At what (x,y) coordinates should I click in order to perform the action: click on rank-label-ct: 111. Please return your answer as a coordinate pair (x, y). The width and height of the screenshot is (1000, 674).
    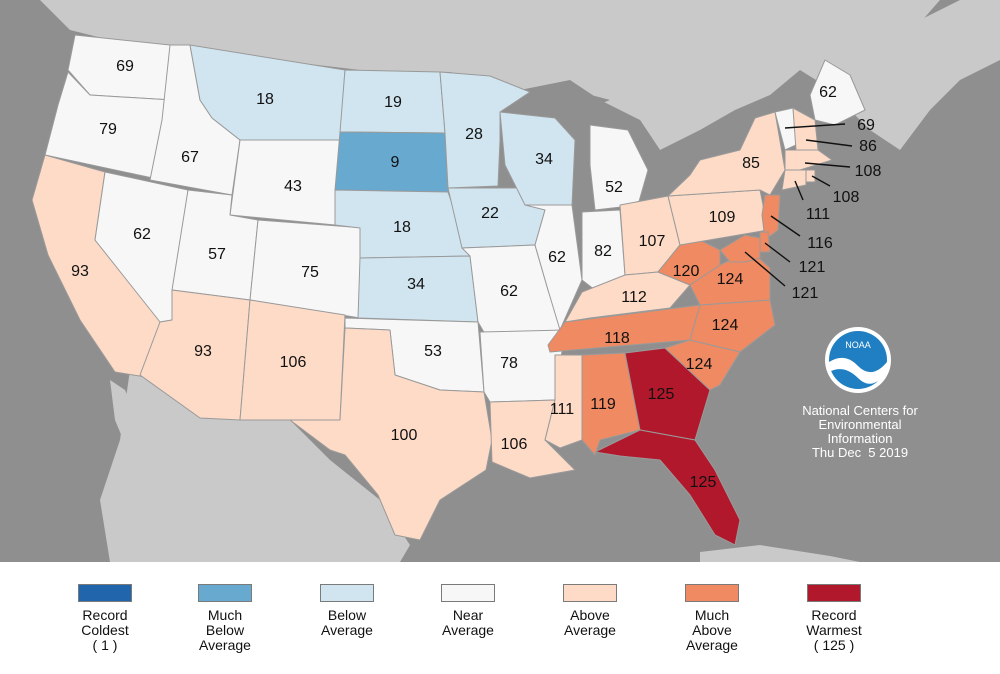
    Looking at the image, I should click on (818, 214).